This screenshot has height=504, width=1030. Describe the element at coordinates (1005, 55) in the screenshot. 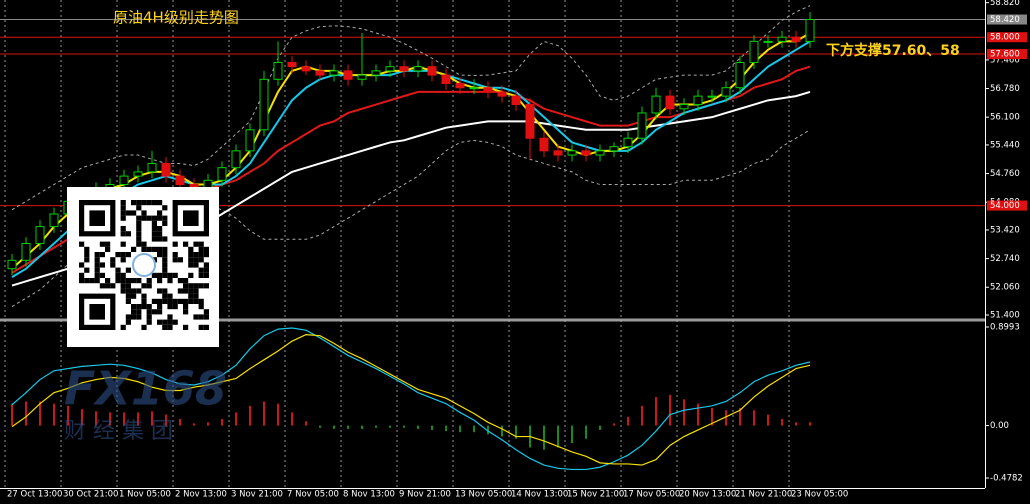

I see `price-label: 57.600` at that location.